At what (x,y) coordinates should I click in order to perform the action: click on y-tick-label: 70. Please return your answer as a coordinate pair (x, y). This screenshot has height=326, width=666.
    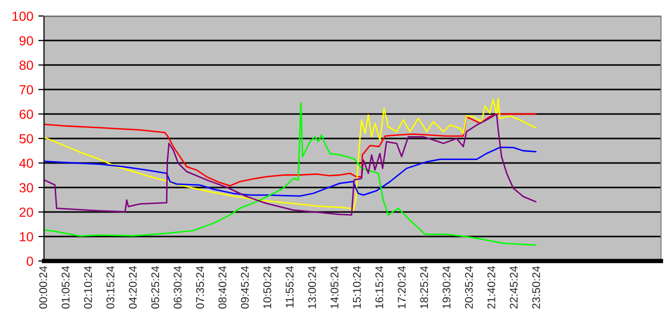
    Looking at the image, I should click on (27, 89).